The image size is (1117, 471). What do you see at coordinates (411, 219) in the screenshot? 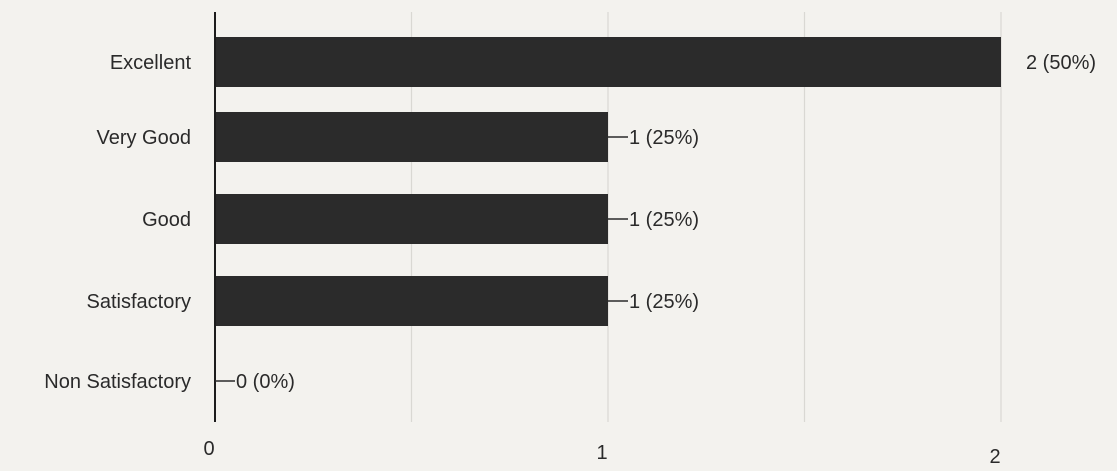
I see `bar-good` at bounding box center [411, 219].